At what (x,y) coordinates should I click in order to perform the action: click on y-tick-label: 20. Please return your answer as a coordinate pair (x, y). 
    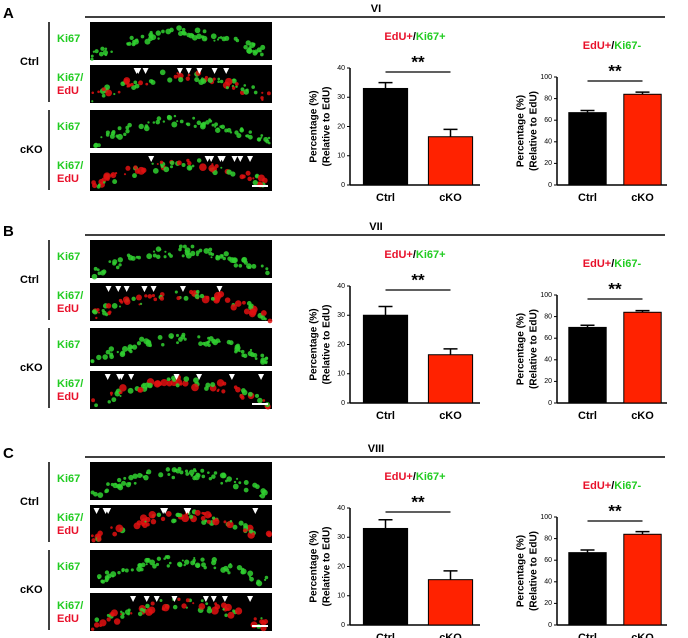
    Looking at the image, I should click on (548, 381).